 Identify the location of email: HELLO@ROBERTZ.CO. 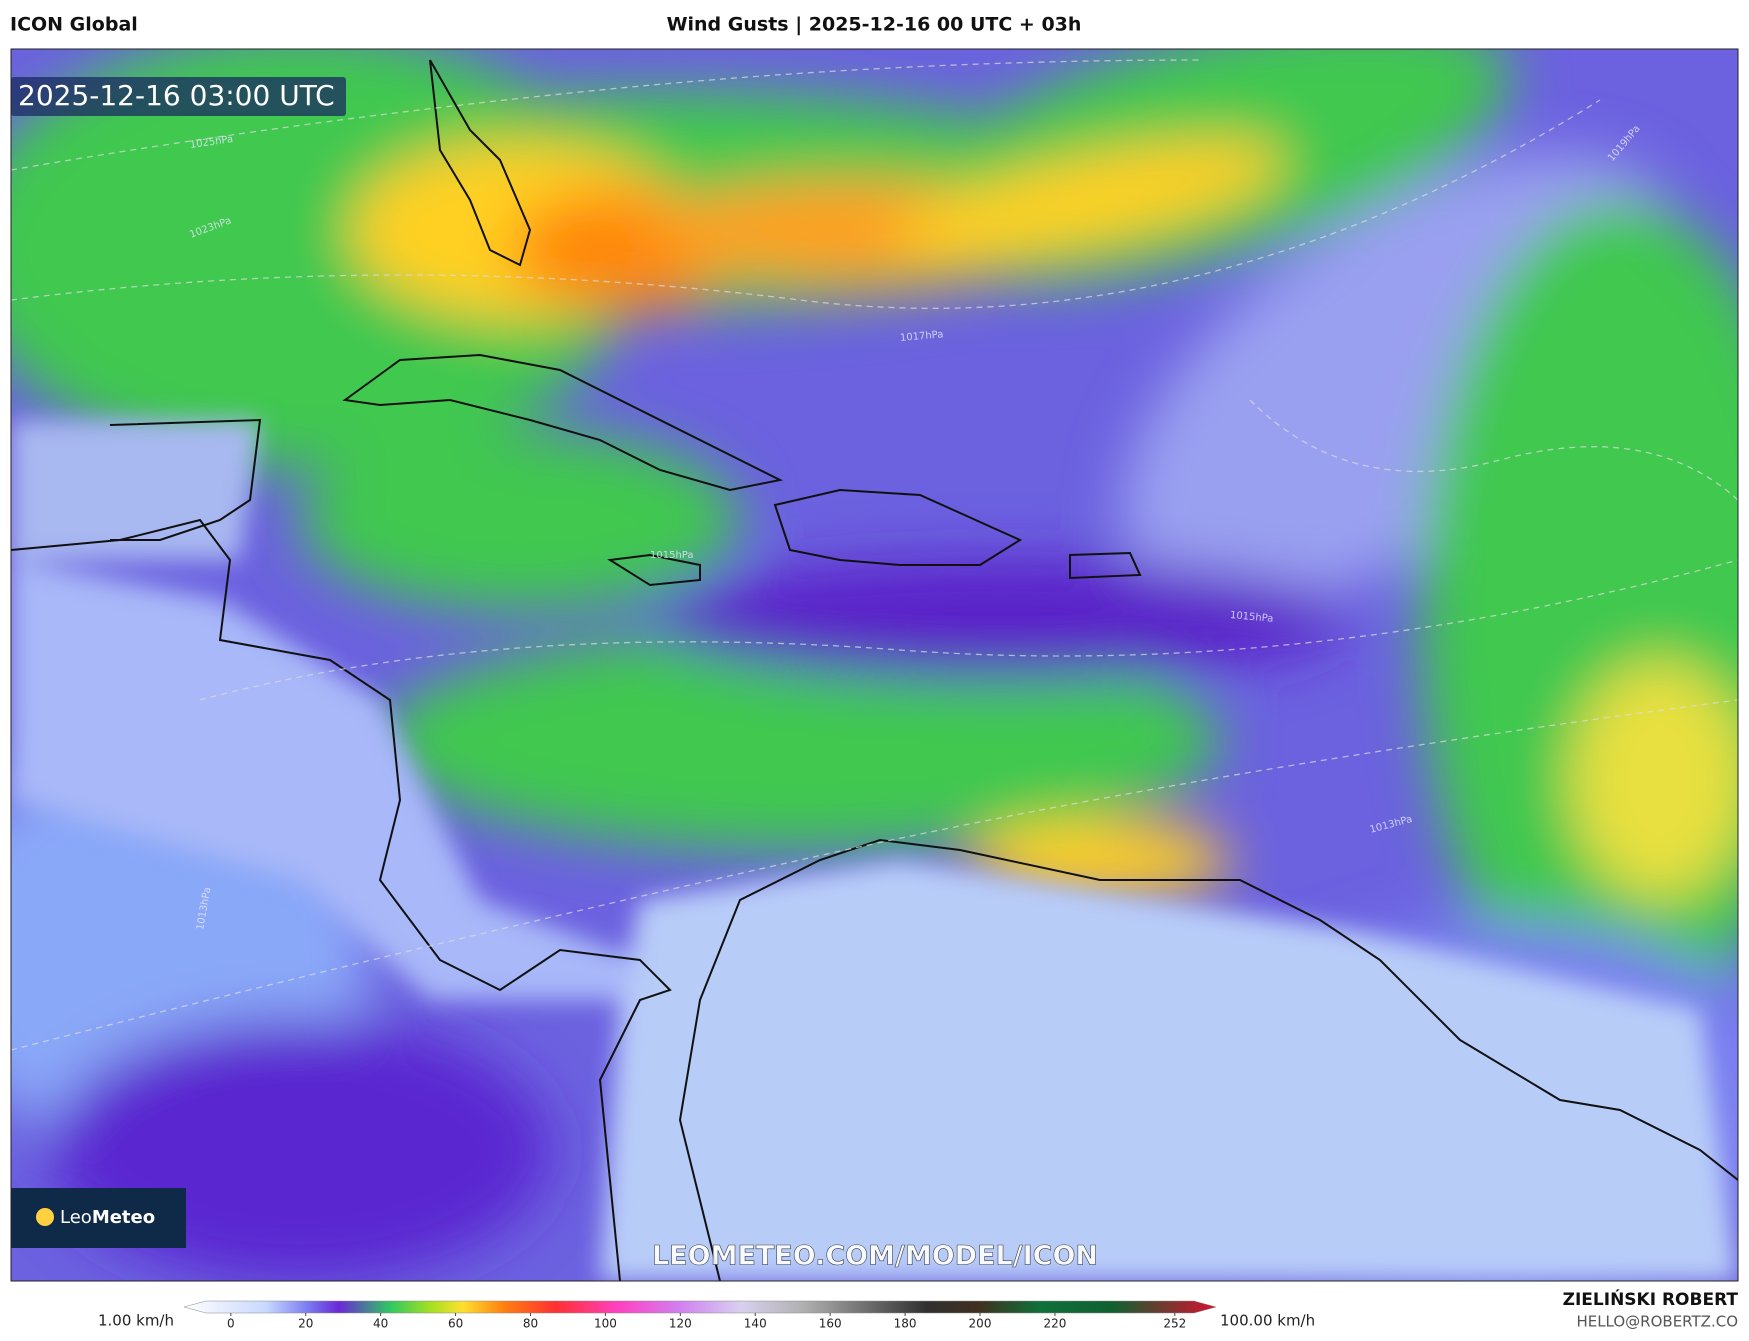
(1657, 1322).